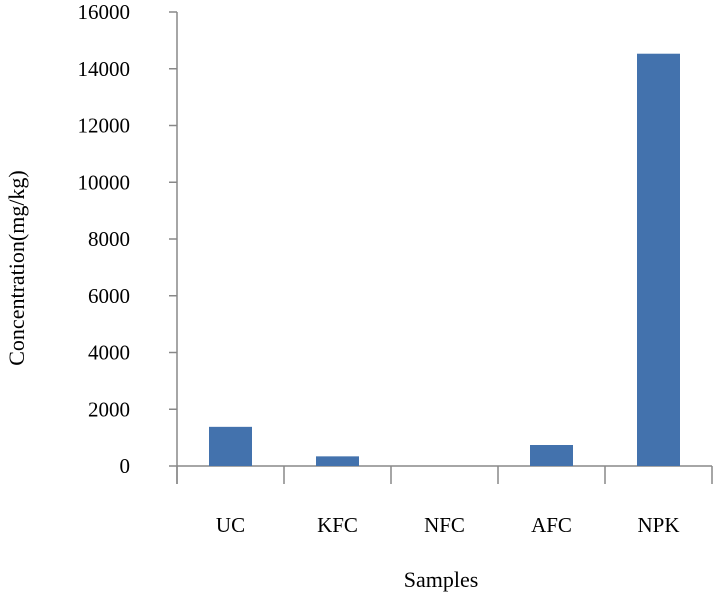 Image resolution: width=720 pixels, height=600 pixels. I want to click on y-tick-label: 14000, so click(104, 69).